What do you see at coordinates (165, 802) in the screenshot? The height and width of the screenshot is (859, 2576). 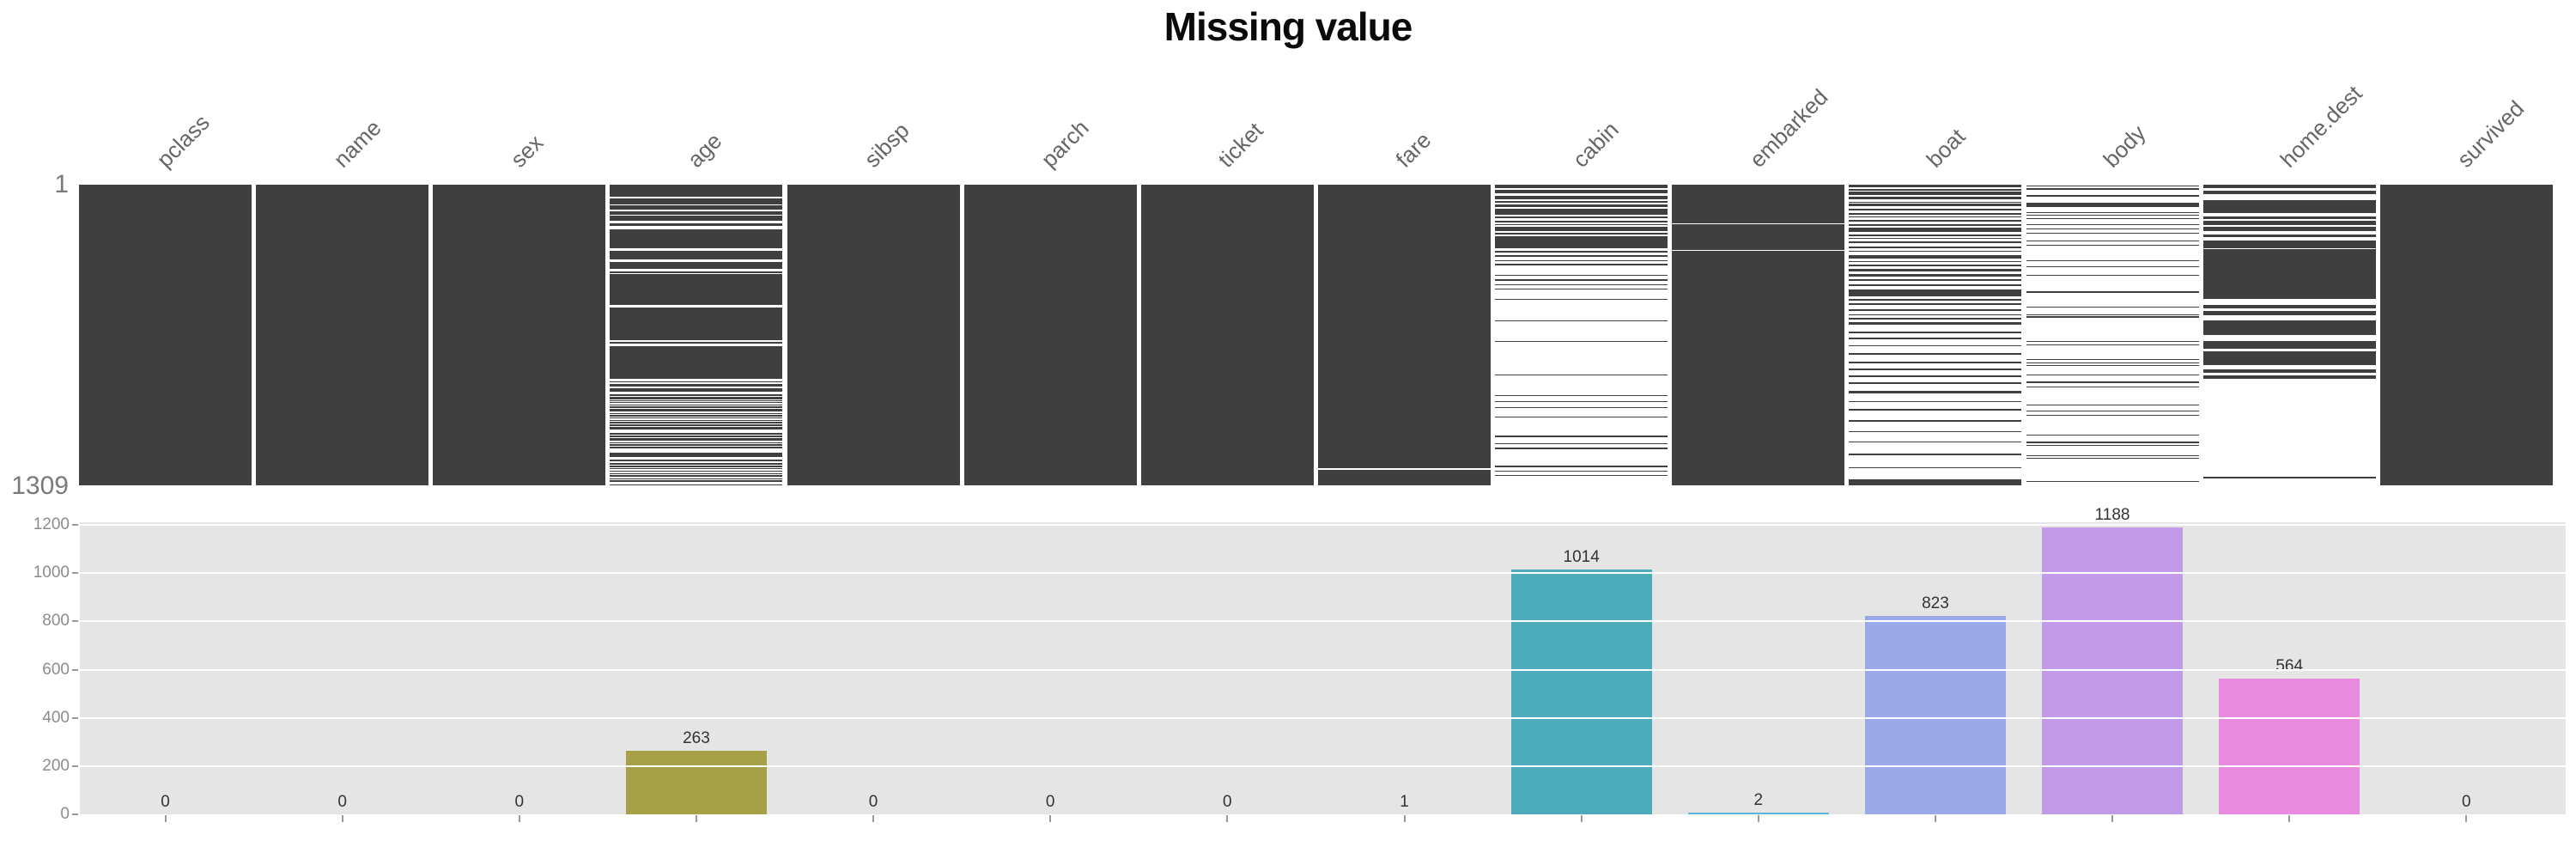 I see `bar-value-label-pclass: 0` at bounding box center [165, 802].